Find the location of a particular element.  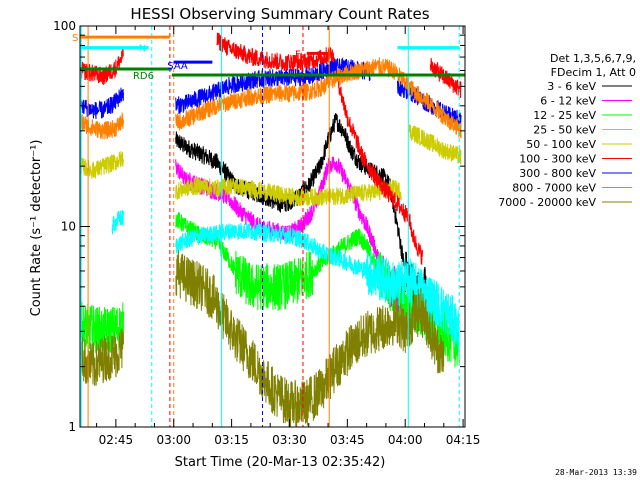

x-tick-label-6: 04:15 is located at coordinates (463, 440).